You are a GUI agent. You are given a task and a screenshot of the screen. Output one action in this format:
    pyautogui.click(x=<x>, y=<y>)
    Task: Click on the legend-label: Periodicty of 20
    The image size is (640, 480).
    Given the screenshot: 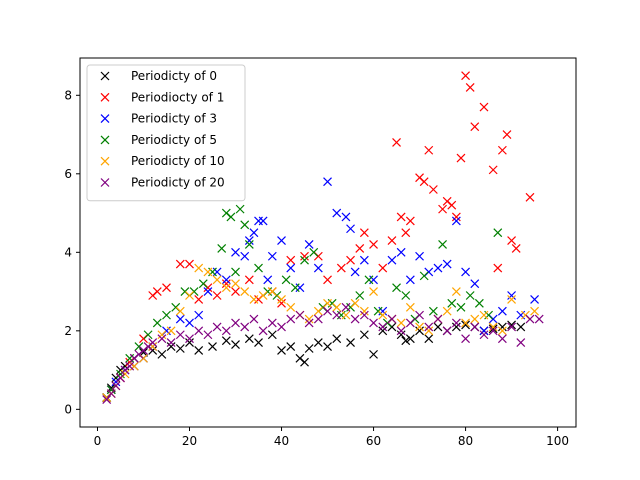 What is the action you would take?
    pyautogui.click(x=178, y=183)
    